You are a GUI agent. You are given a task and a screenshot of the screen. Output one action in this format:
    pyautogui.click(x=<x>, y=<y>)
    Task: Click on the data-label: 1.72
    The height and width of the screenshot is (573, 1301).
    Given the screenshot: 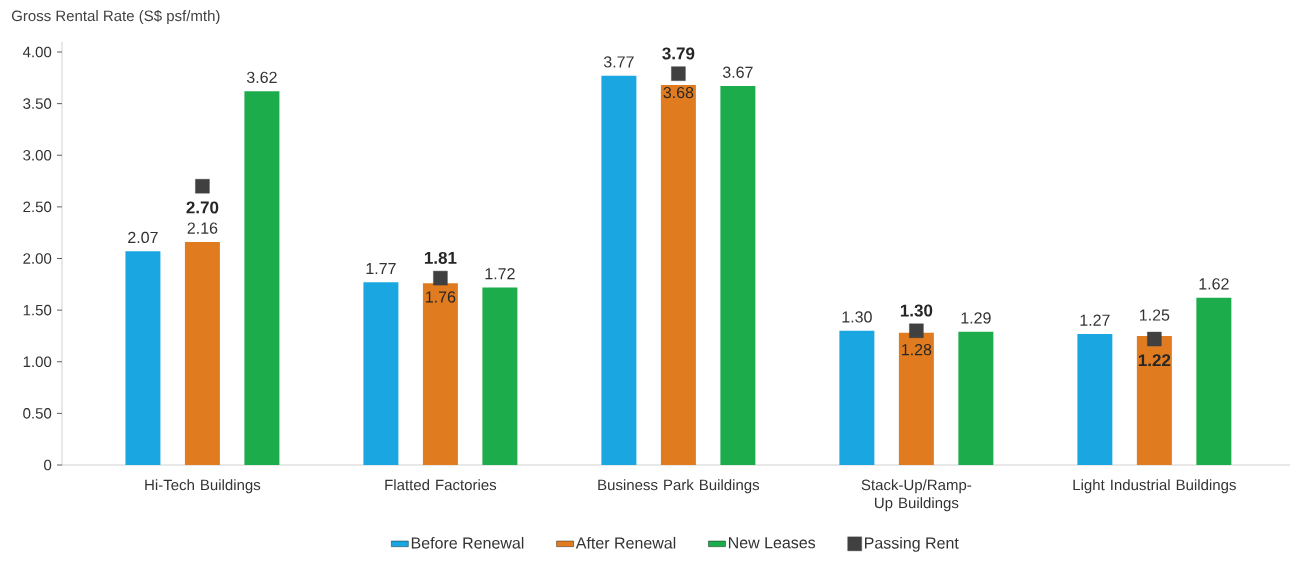 What is the action you would take?
    pyautogui.click(x=500, y=274)
    